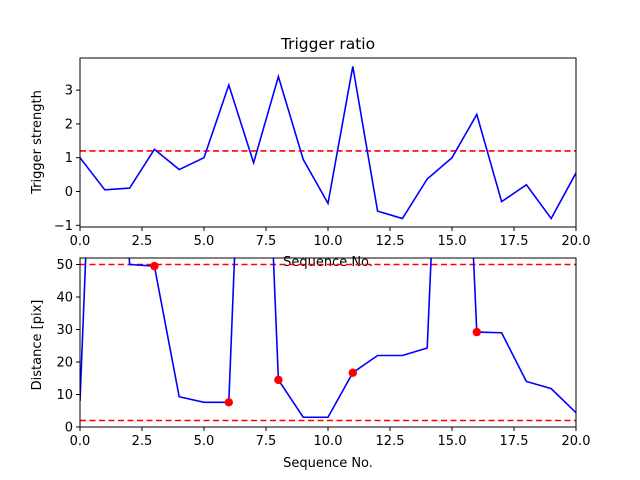 Image resolution: width=640 pixels, height=480 pixels. What do you see at coordinates (64, 330) in the screenshot?
I see `y-tick-label: 30` at bounding box center [64, 330].